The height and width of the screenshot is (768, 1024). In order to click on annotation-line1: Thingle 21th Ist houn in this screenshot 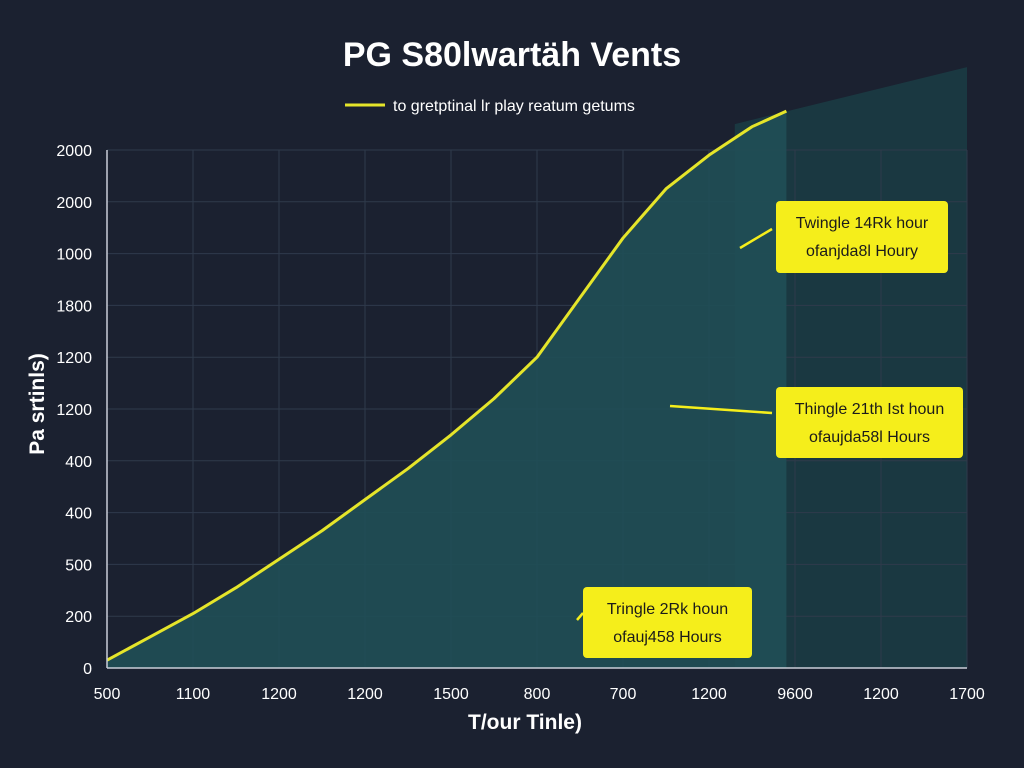, I will do `click(869, 409)`.